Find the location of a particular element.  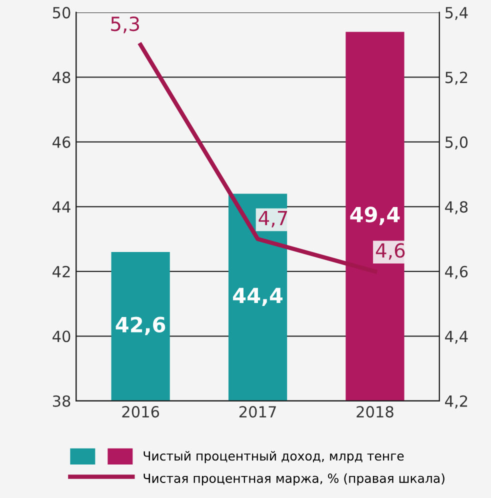

data-label: 5,3 is located at coordinates (125, 25).